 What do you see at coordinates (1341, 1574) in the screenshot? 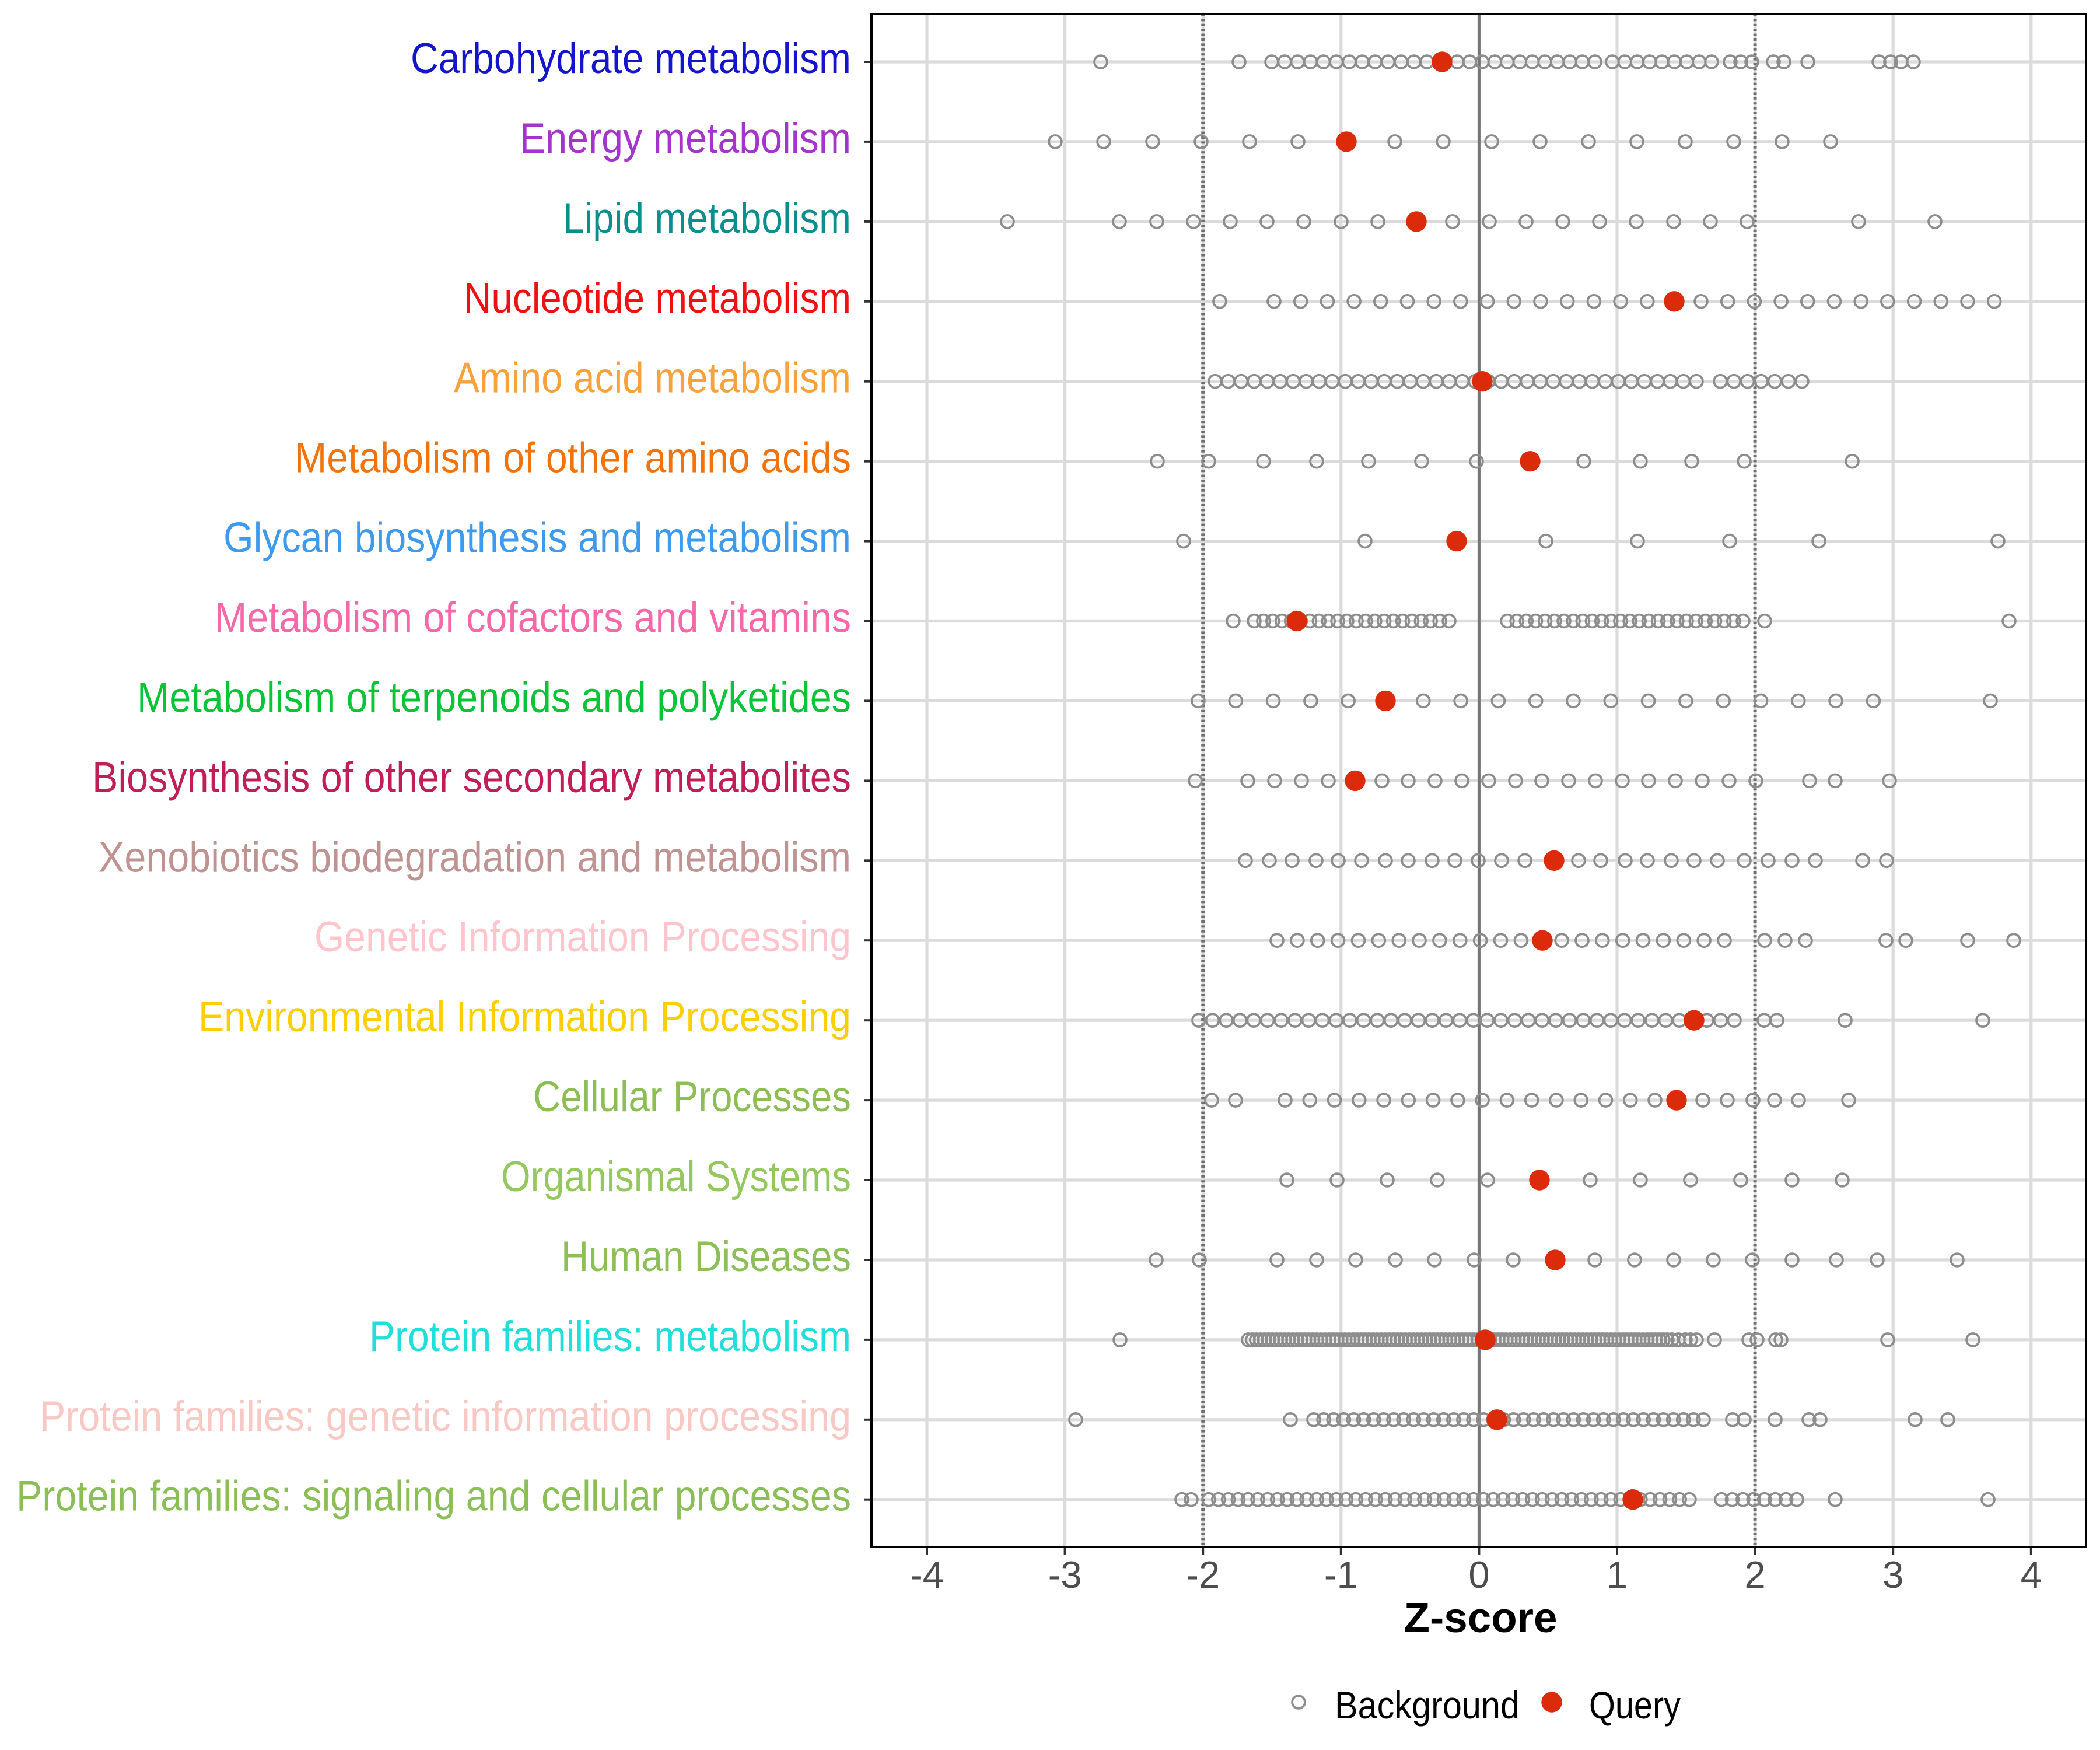
I see `svg-text: -1` at bounding box center [1341, 1574].